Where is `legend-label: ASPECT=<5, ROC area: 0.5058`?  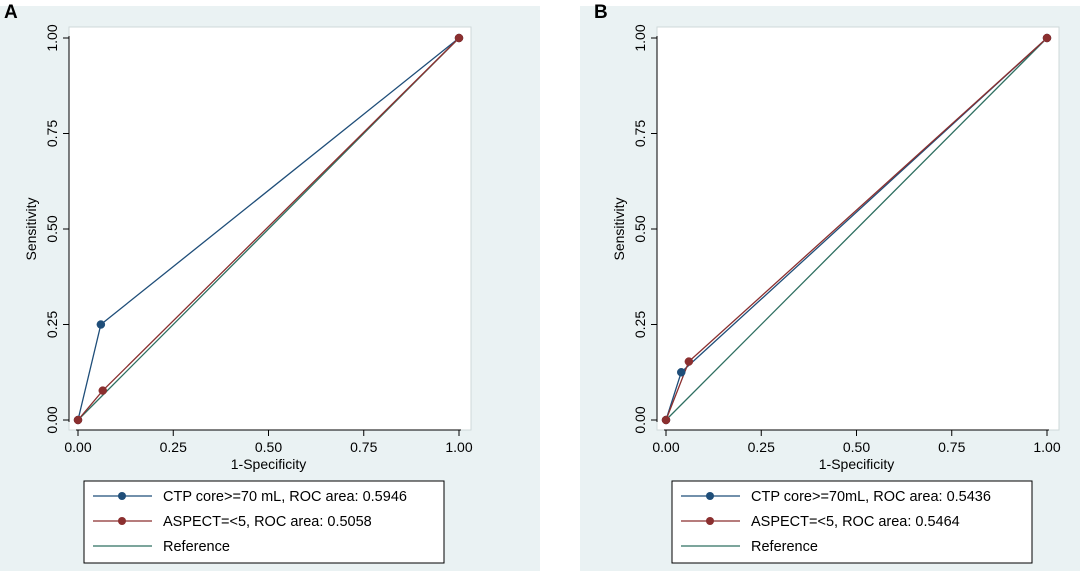
legend-label: ASPECT=<5, ROC area: 0.5058 is located at coordinates (267, 522).